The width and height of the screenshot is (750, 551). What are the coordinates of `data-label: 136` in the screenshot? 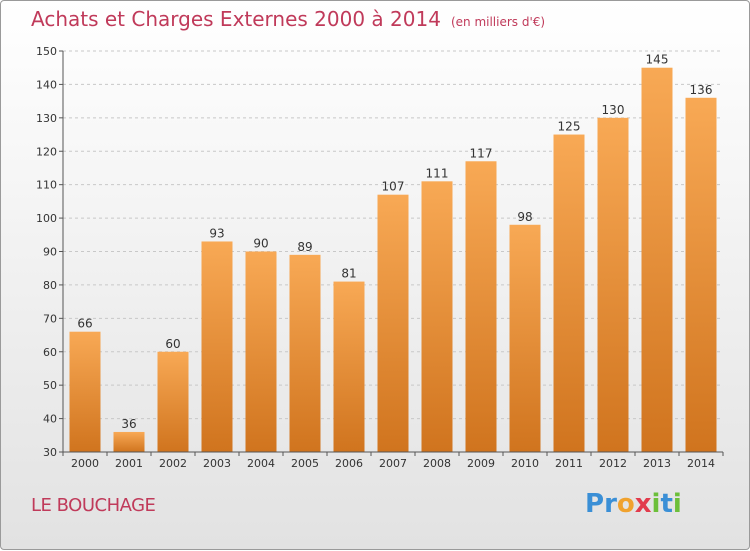 It's located at (701, 90).